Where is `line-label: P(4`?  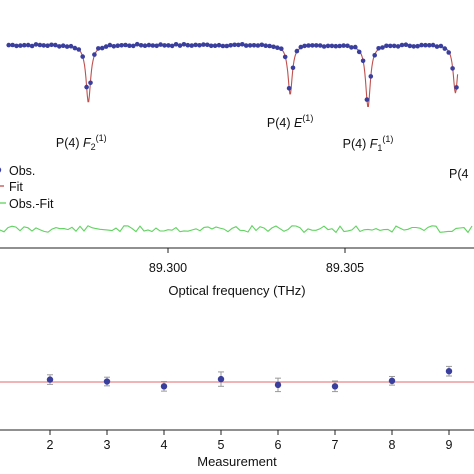
line-label: P(4 is located at coordinates (459, 174).